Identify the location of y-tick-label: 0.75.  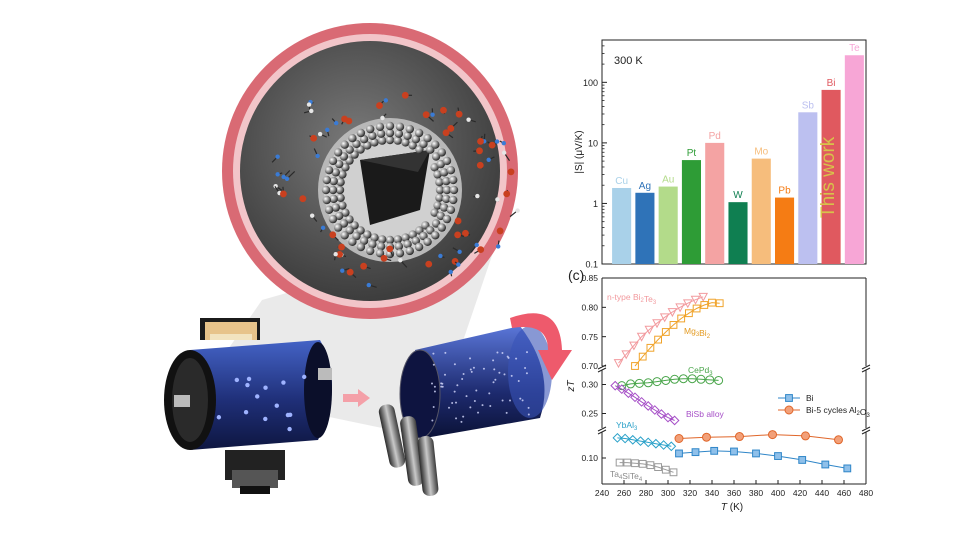
(589, 337).